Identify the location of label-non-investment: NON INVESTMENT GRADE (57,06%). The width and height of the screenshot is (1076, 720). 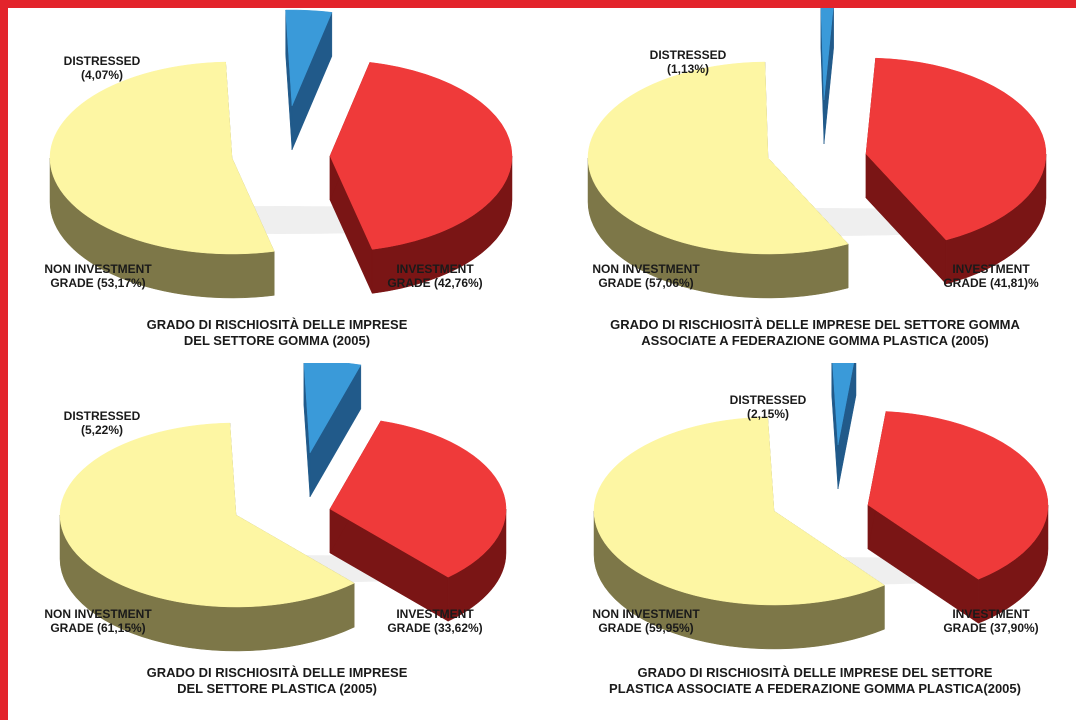
(646, 276).